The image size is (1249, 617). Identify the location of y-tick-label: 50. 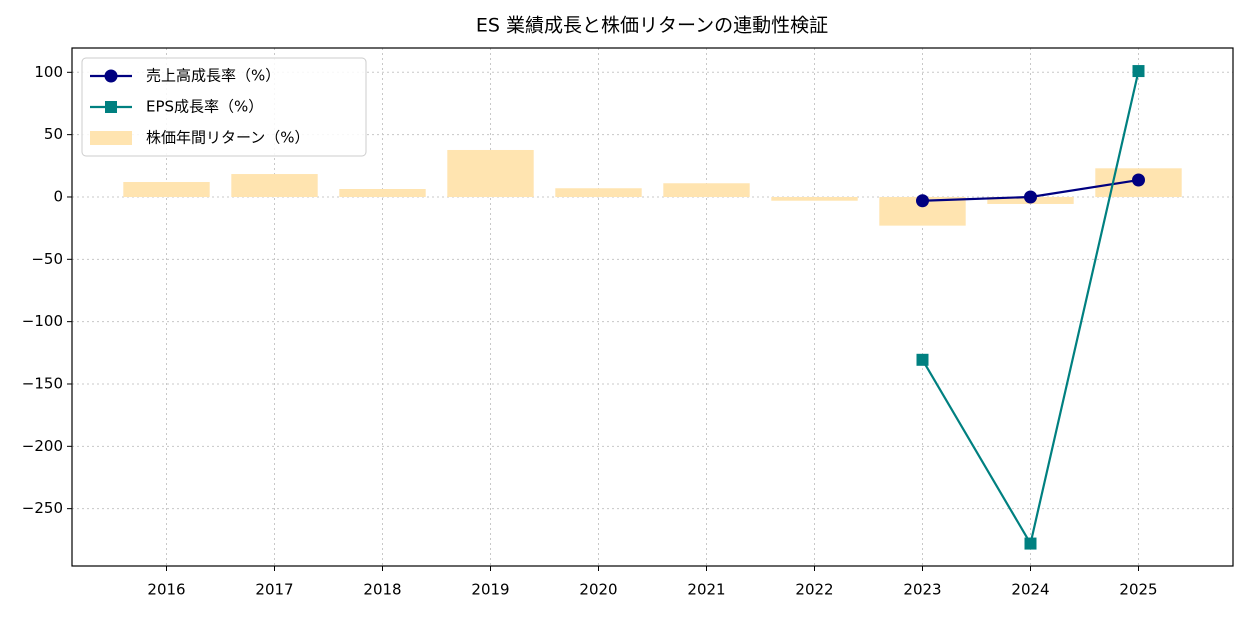
(53, 134).